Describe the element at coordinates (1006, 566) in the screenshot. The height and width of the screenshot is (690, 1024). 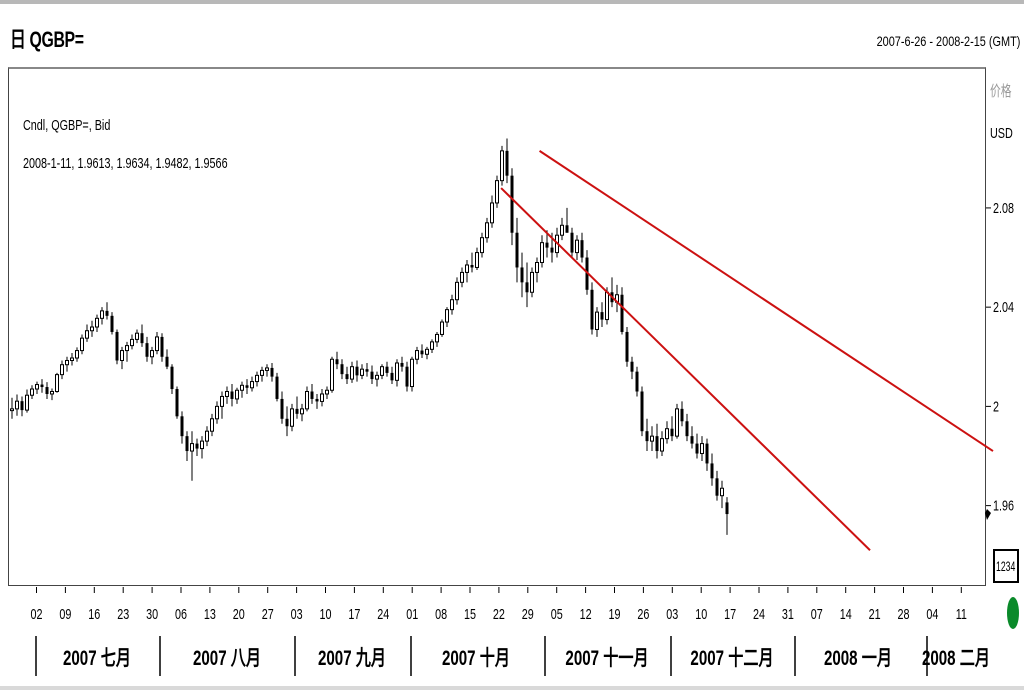
I see `current-value-box: 1234` at that location.